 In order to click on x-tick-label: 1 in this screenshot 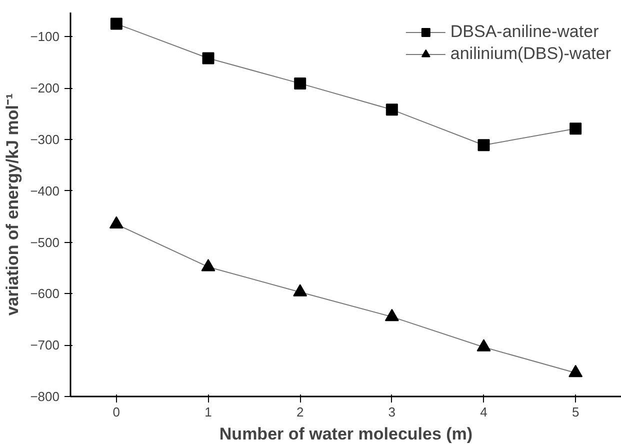, I will do `click(208, 412)`.